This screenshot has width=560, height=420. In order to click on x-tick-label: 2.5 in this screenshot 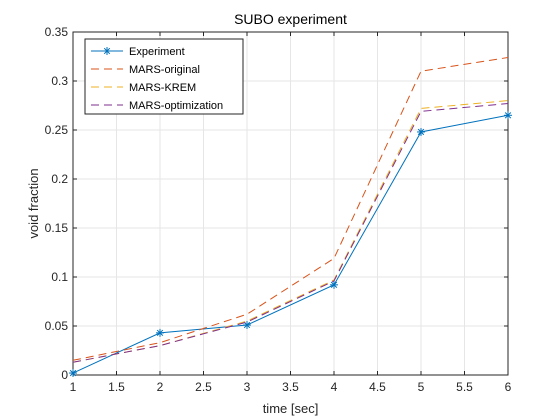, I will do `click(203, 387)`.